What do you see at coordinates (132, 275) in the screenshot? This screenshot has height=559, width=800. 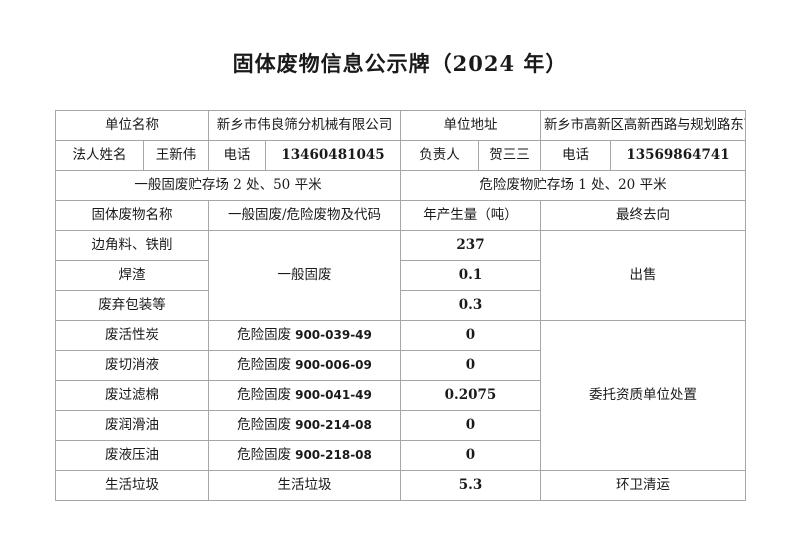 I see `waste-name: 焊渣` at bounding box center [132, 275].